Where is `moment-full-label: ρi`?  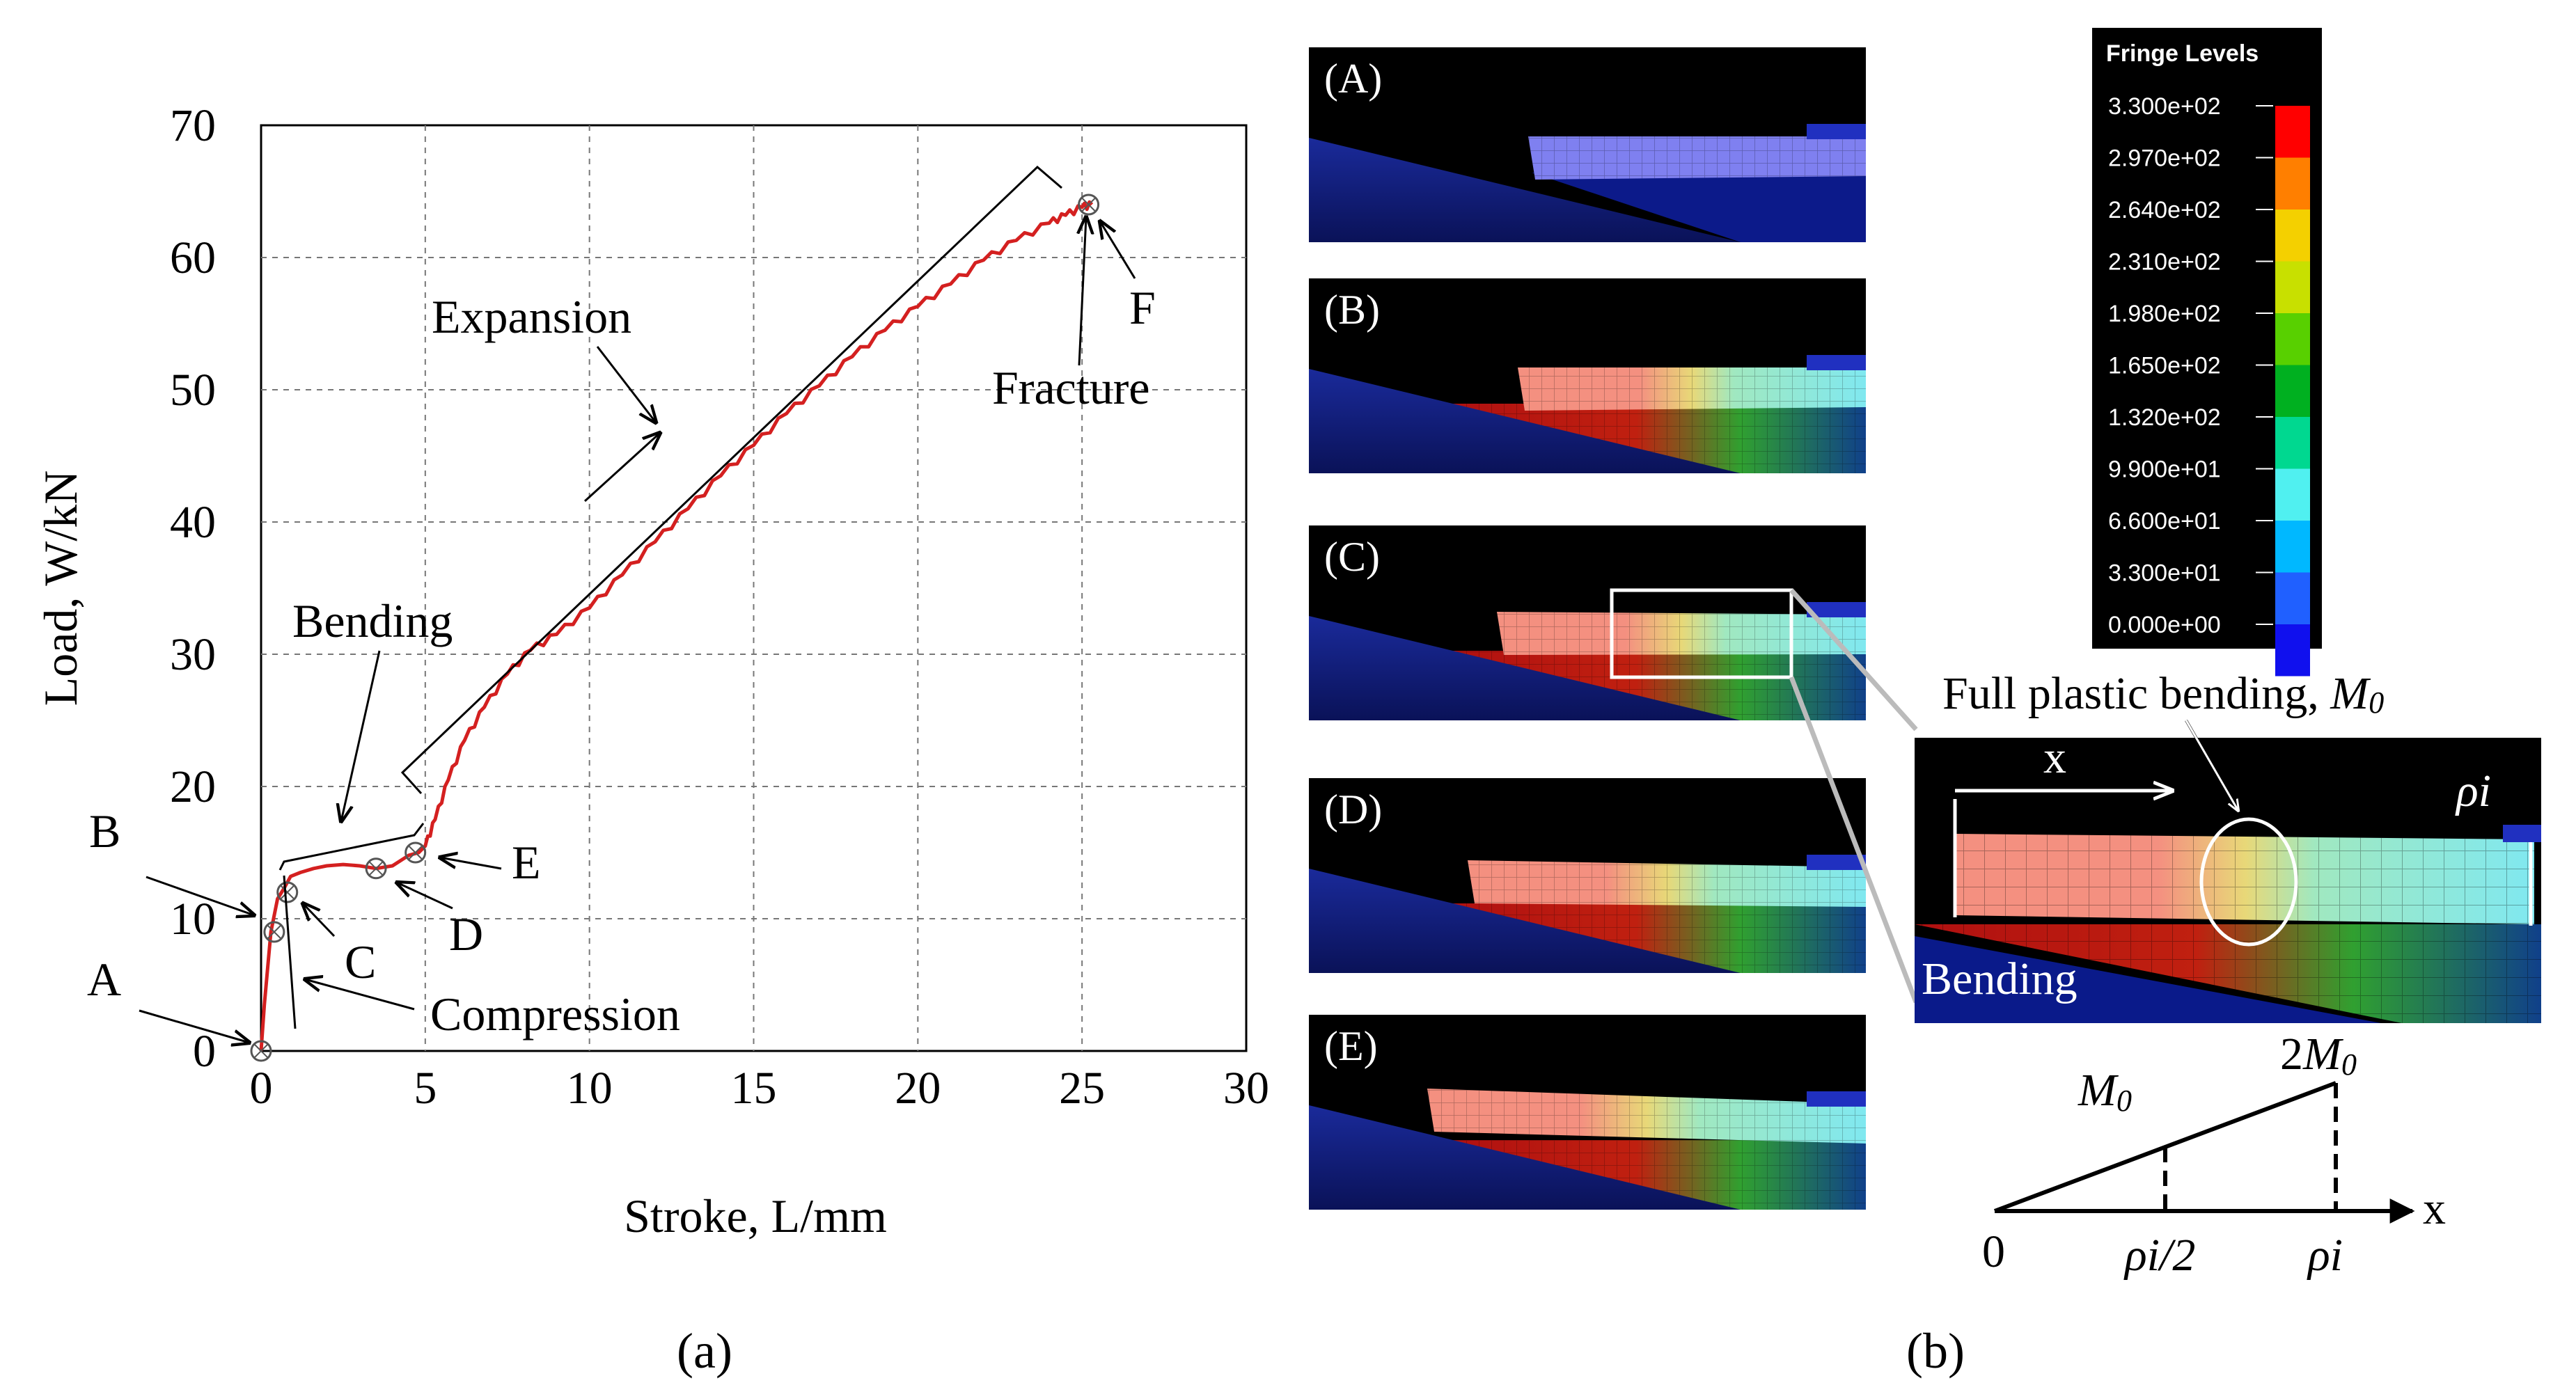 moment-full-label: ρi is located at coordinates (2325, 1255).